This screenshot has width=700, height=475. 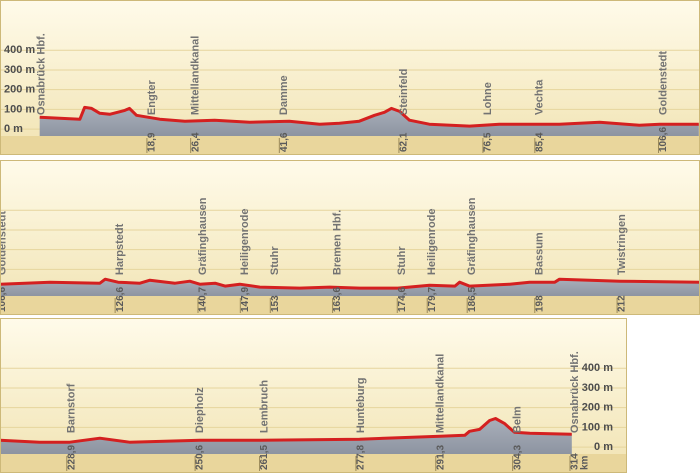 What do you see at coordinates (195, 142) in the screenshot?
I see `x-tick-label: 26,4` at bounding box center [195, 142].